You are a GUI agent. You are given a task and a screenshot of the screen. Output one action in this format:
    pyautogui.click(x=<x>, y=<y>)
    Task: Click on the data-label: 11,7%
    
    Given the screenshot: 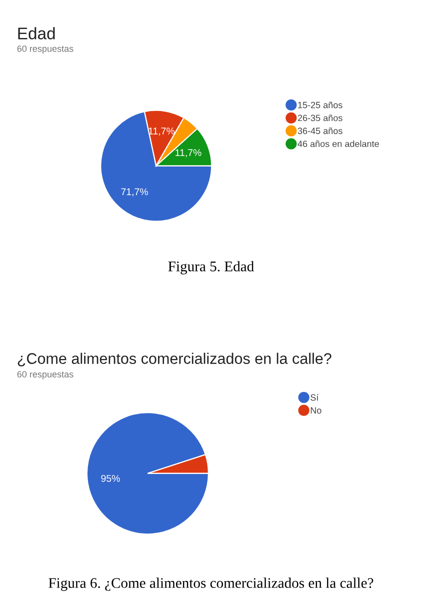 What is the action you would take?
    pyautogui.click(x=189, y=153)
    